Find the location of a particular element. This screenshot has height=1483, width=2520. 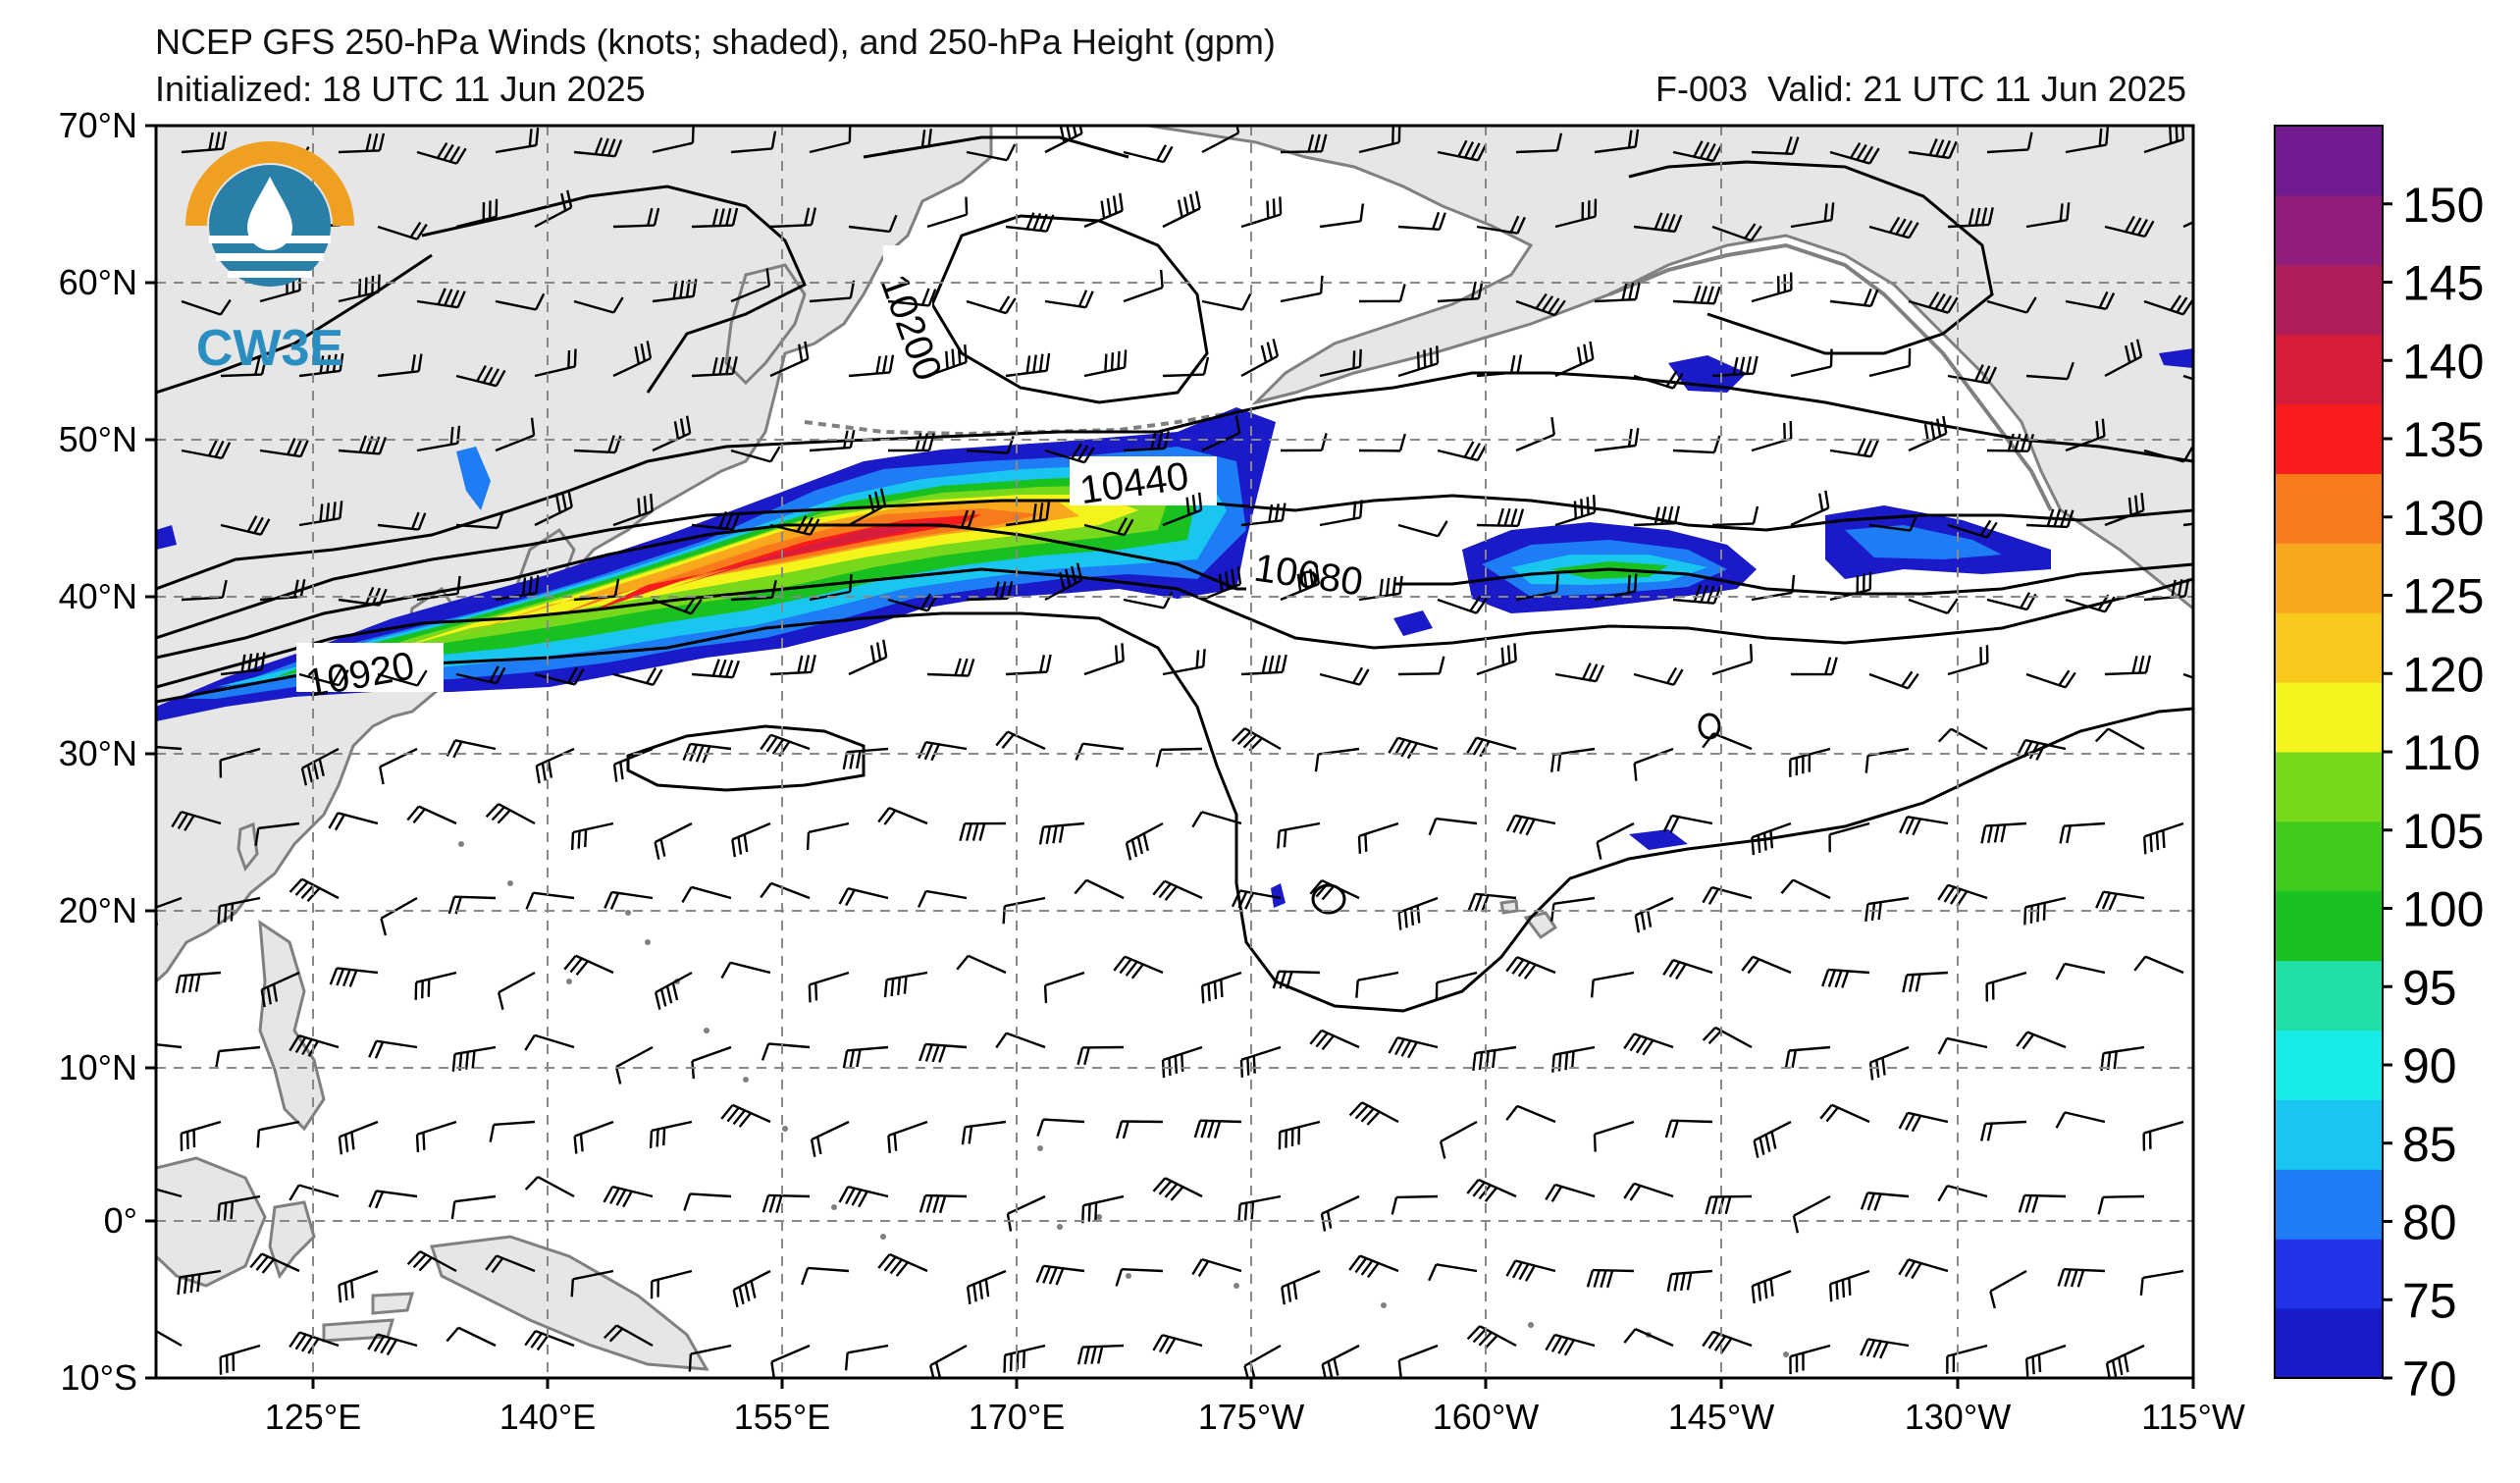

lon-label: 175°W is located at coordinates (1251, 1417).